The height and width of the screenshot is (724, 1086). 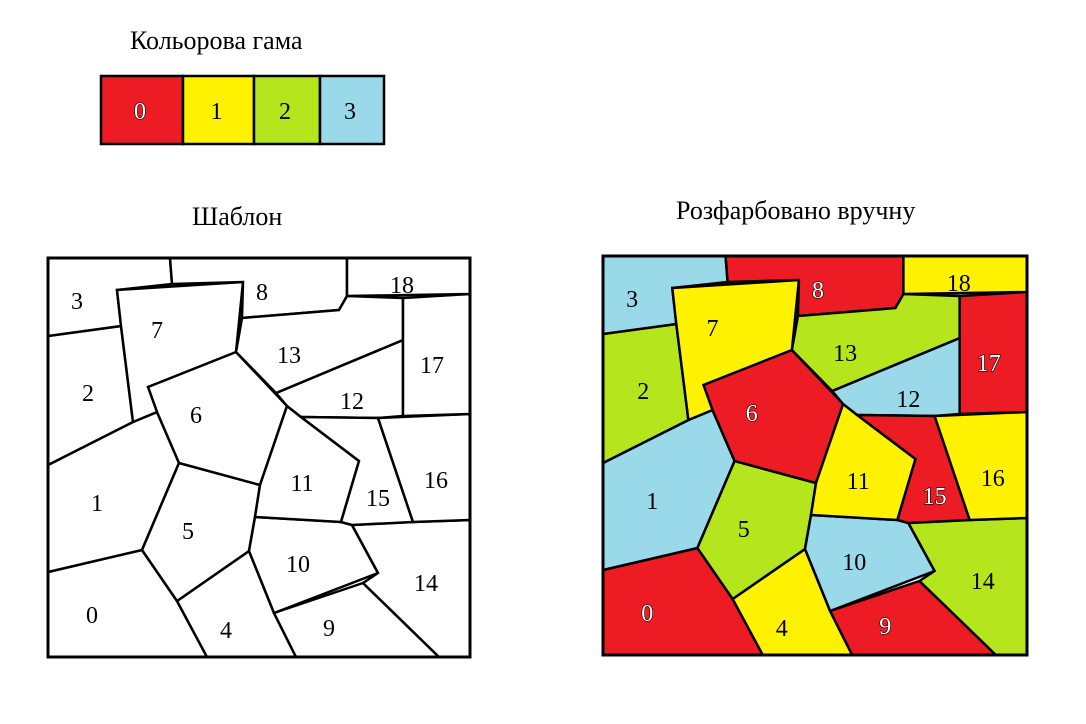 I want to click on palette-label-3: 3, so click(x=350, y=112).